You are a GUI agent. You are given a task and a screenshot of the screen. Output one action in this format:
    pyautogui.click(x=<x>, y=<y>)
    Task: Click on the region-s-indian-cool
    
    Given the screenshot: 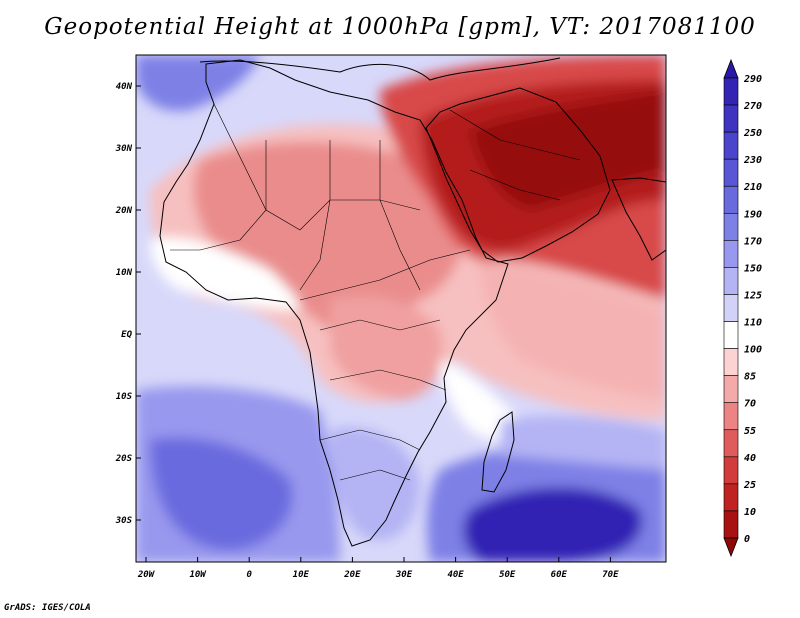 What is the action you would take?
    pyautogui.click(x=583, y=442)
    